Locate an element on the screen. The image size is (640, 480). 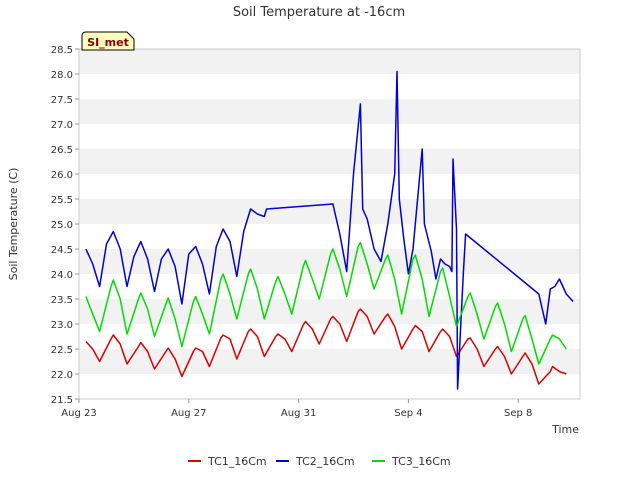
site-badge-box is located at coordinates (108, 41).